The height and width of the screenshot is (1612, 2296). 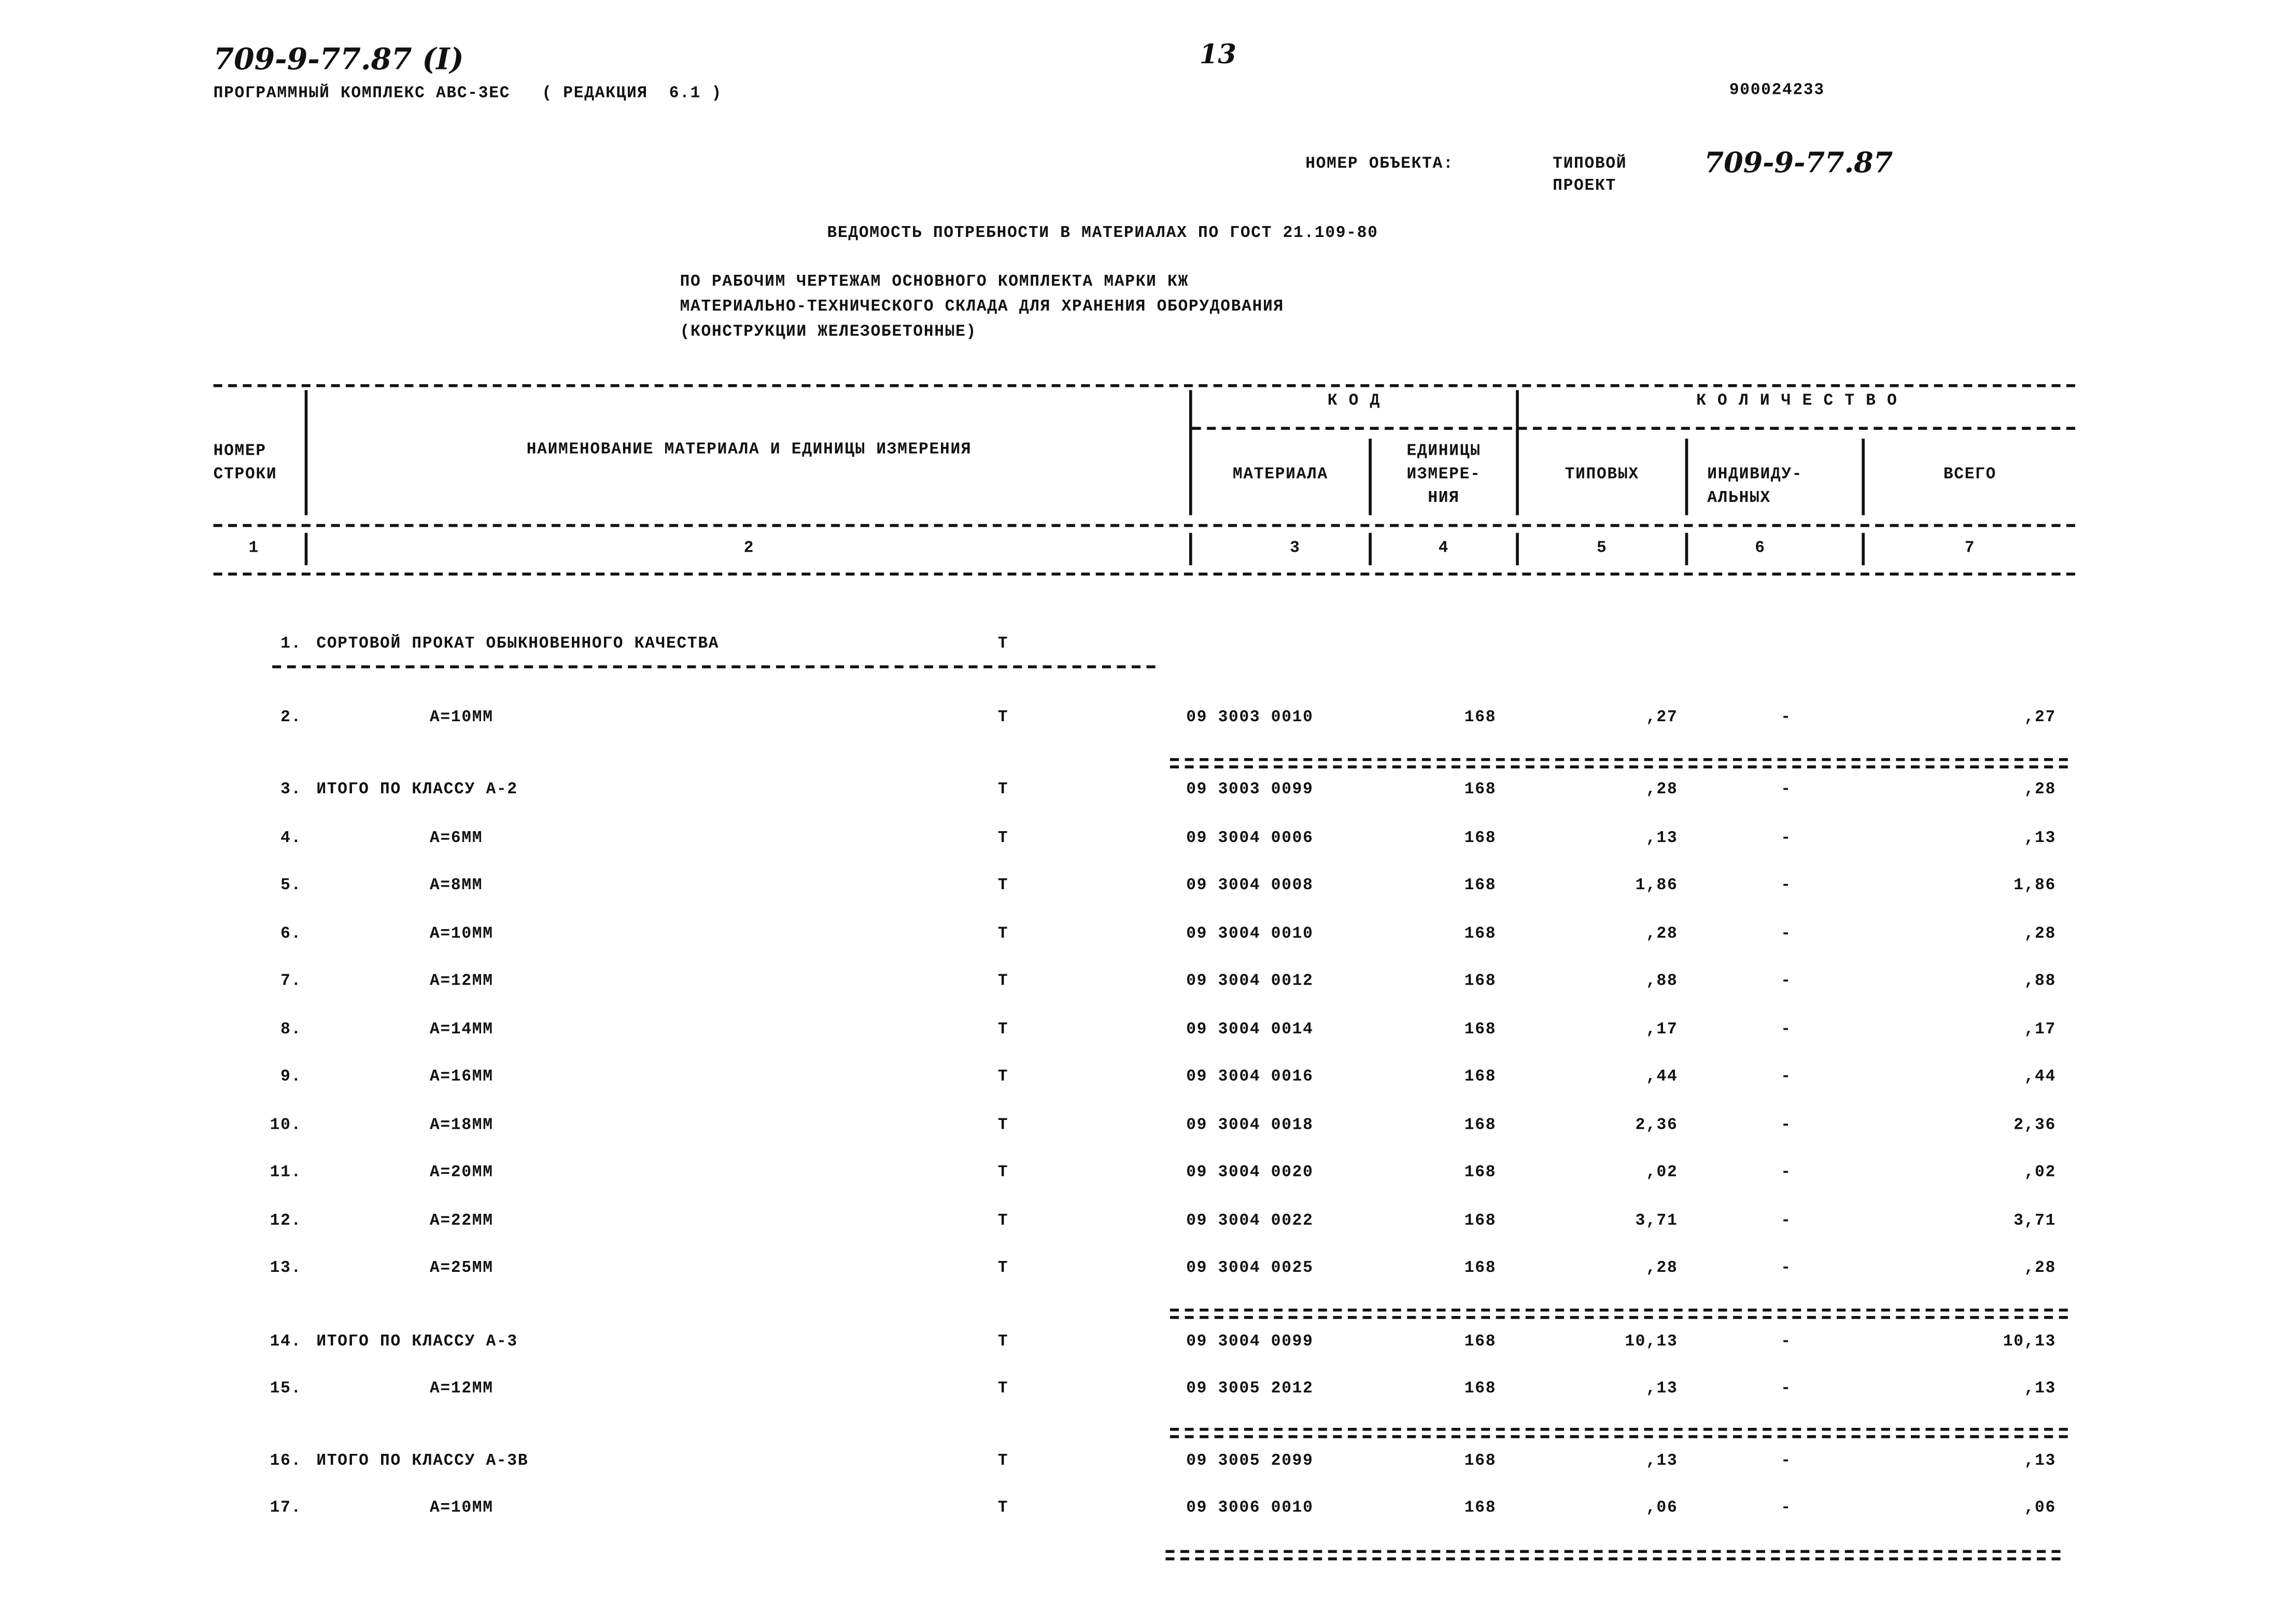 I want to click on row-number: 5., so click(x=291, y=886).